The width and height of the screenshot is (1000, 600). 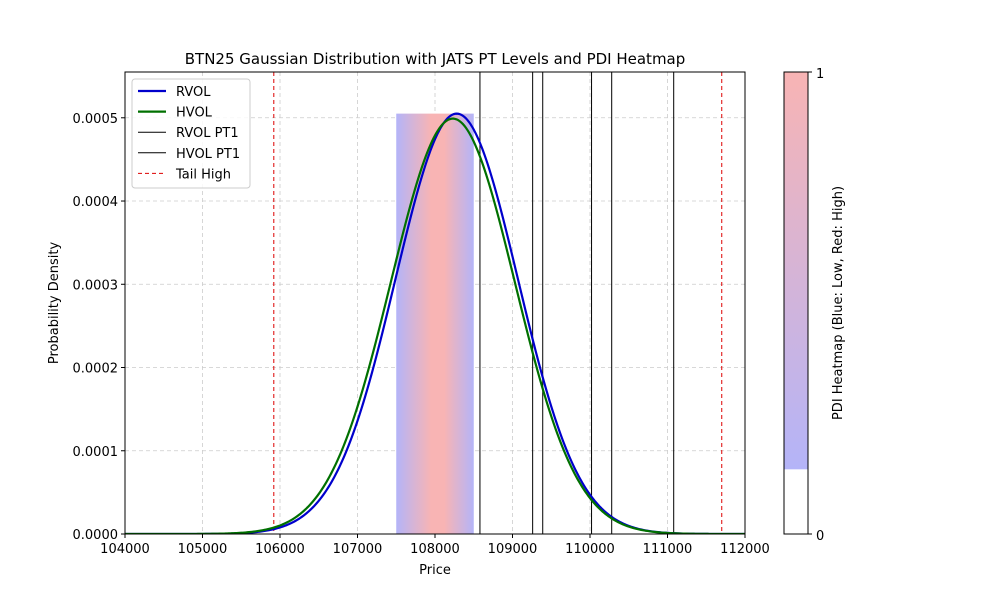 I want to click on legend-label: RVOL, so click(x=193, y=92).